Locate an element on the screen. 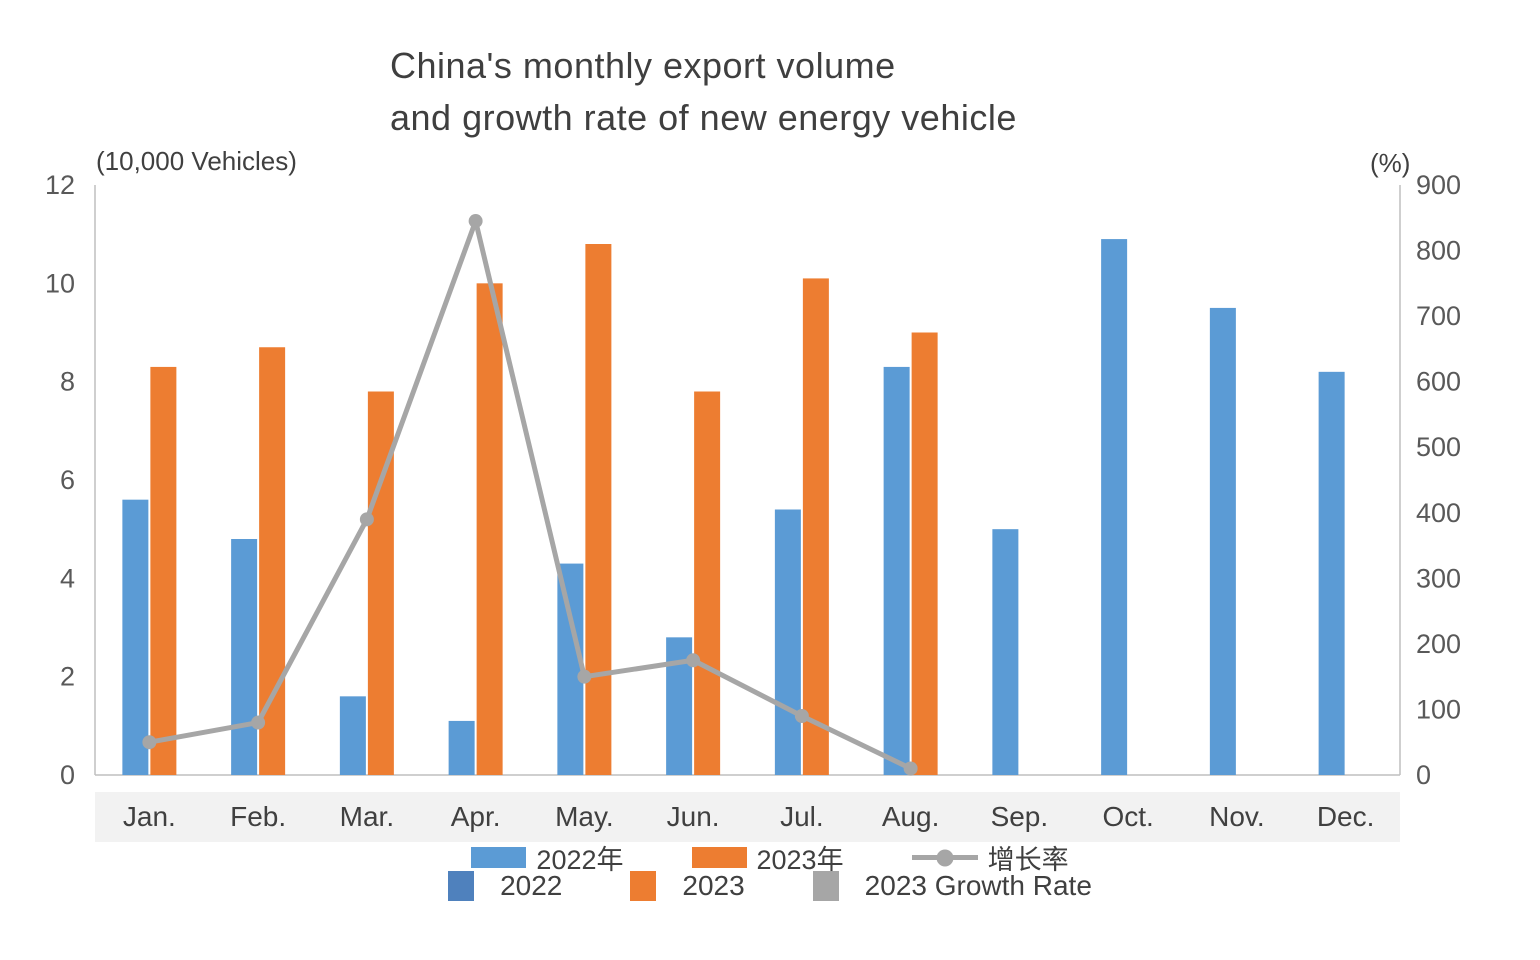  legend-label-growth-cn: 增长率 is located at coordinates (1028, 860).